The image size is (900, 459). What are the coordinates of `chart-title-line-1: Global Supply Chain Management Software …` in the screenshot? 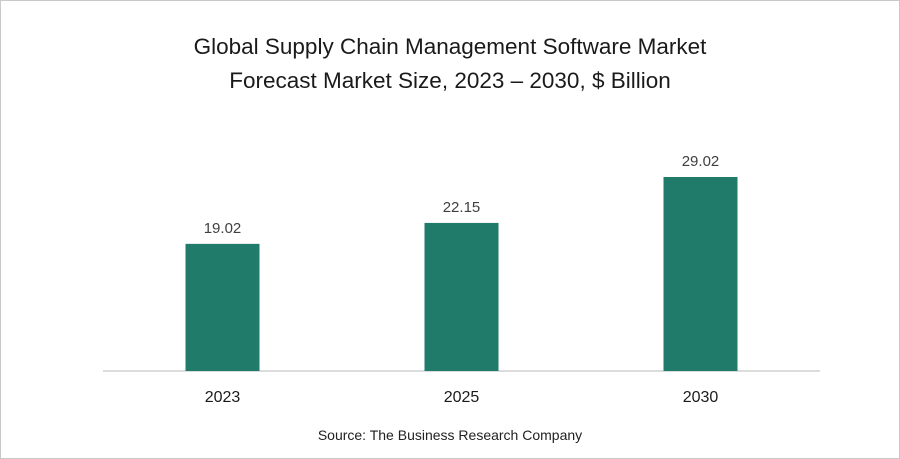 It's located at (450, 46).